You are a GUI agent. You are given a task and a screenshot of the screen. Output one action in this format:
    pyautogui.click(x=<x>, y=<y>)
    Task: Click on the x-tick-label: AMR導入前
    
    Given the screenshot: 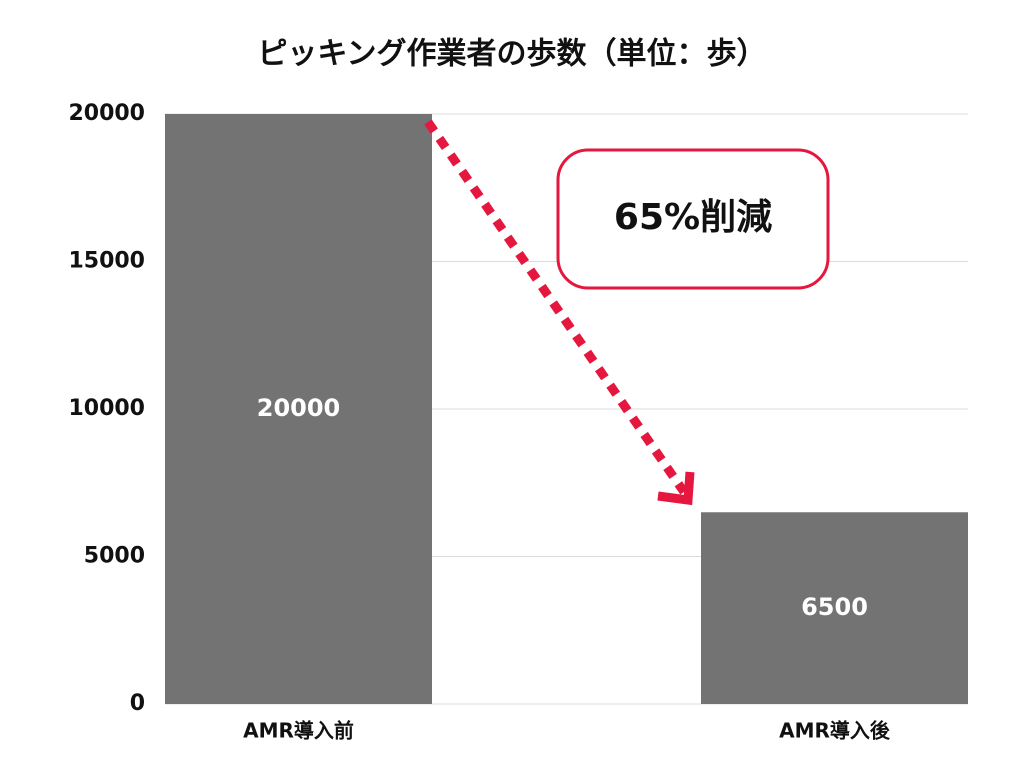 What is the action you would take?
    pyautogui.click(x=298, y=731)
    